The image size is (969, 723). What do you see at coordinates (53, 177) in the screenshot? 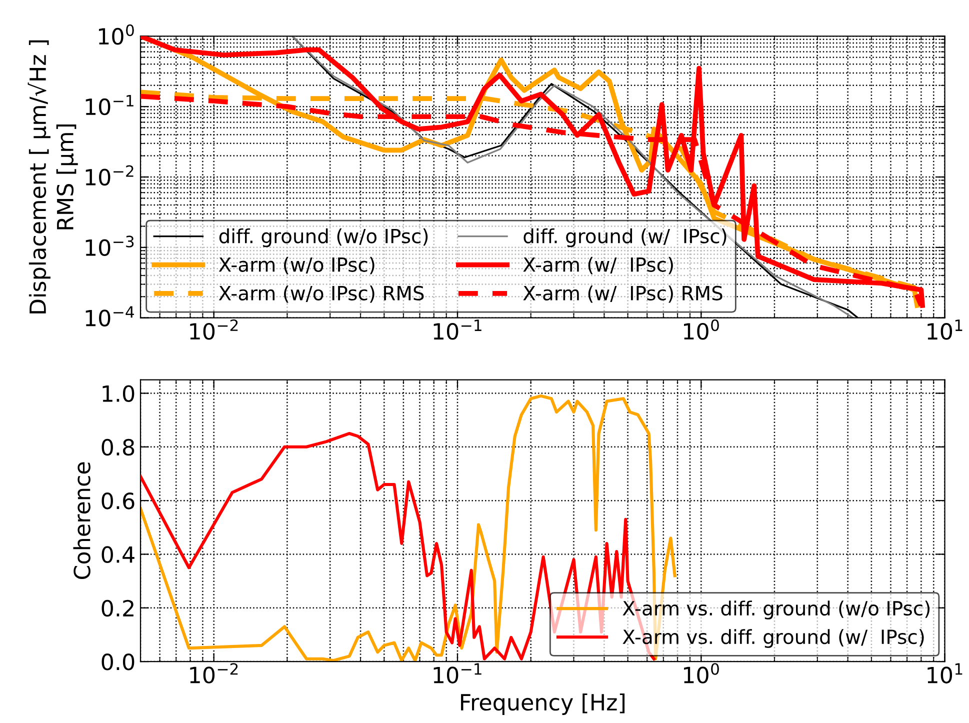
I see `y-axis-title: Displacement [ μm/√Hz ] RMS [μm]` at bounding box center [53, 177].